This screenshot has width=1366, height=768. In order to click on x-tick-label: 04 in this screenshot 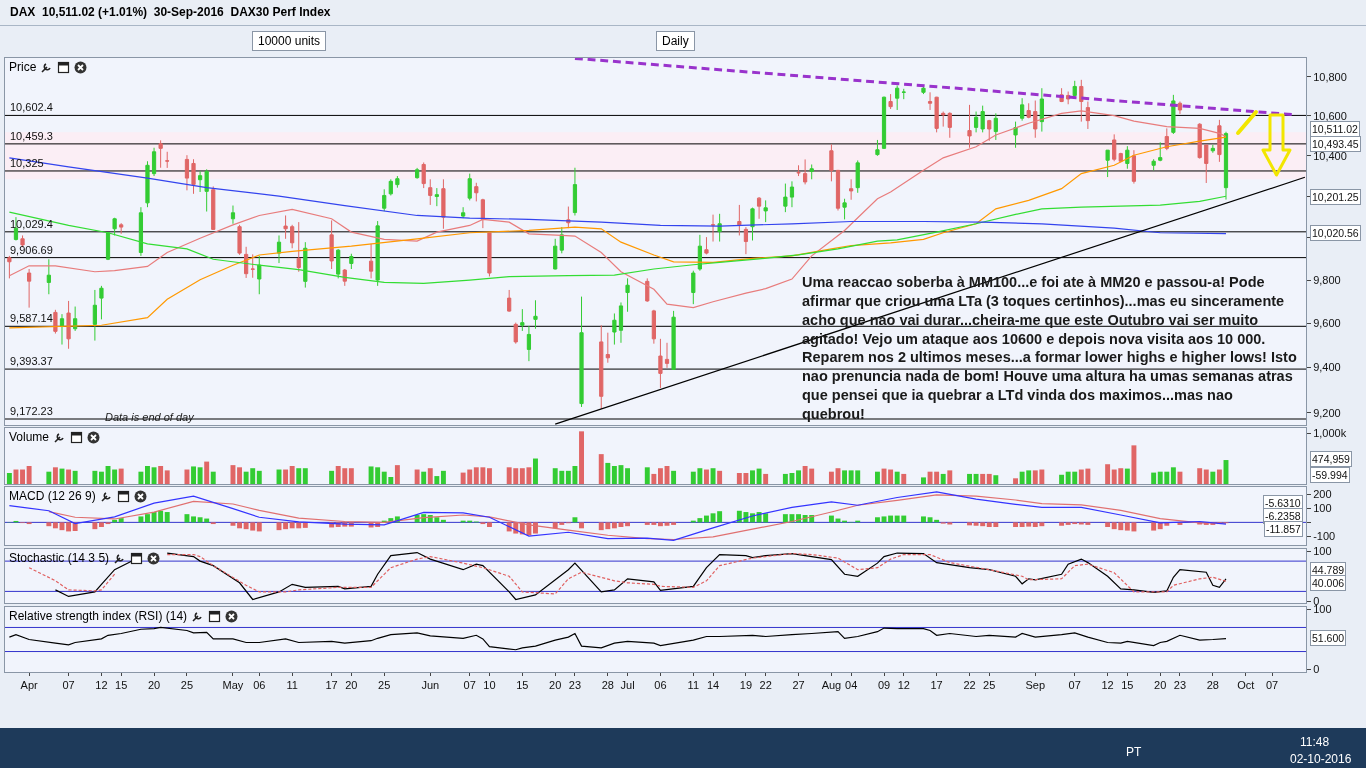, I will do `click(851, 685)`.